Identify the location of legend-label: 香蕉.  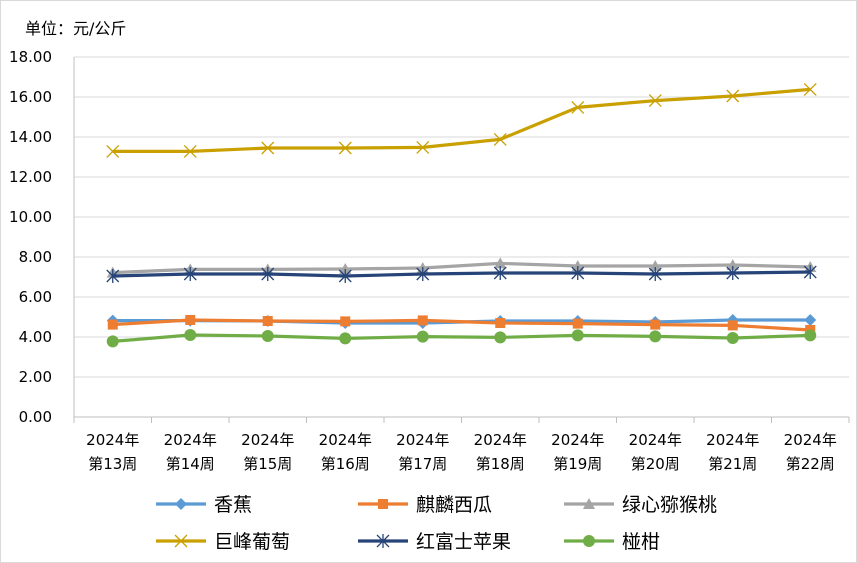
(233, 505).